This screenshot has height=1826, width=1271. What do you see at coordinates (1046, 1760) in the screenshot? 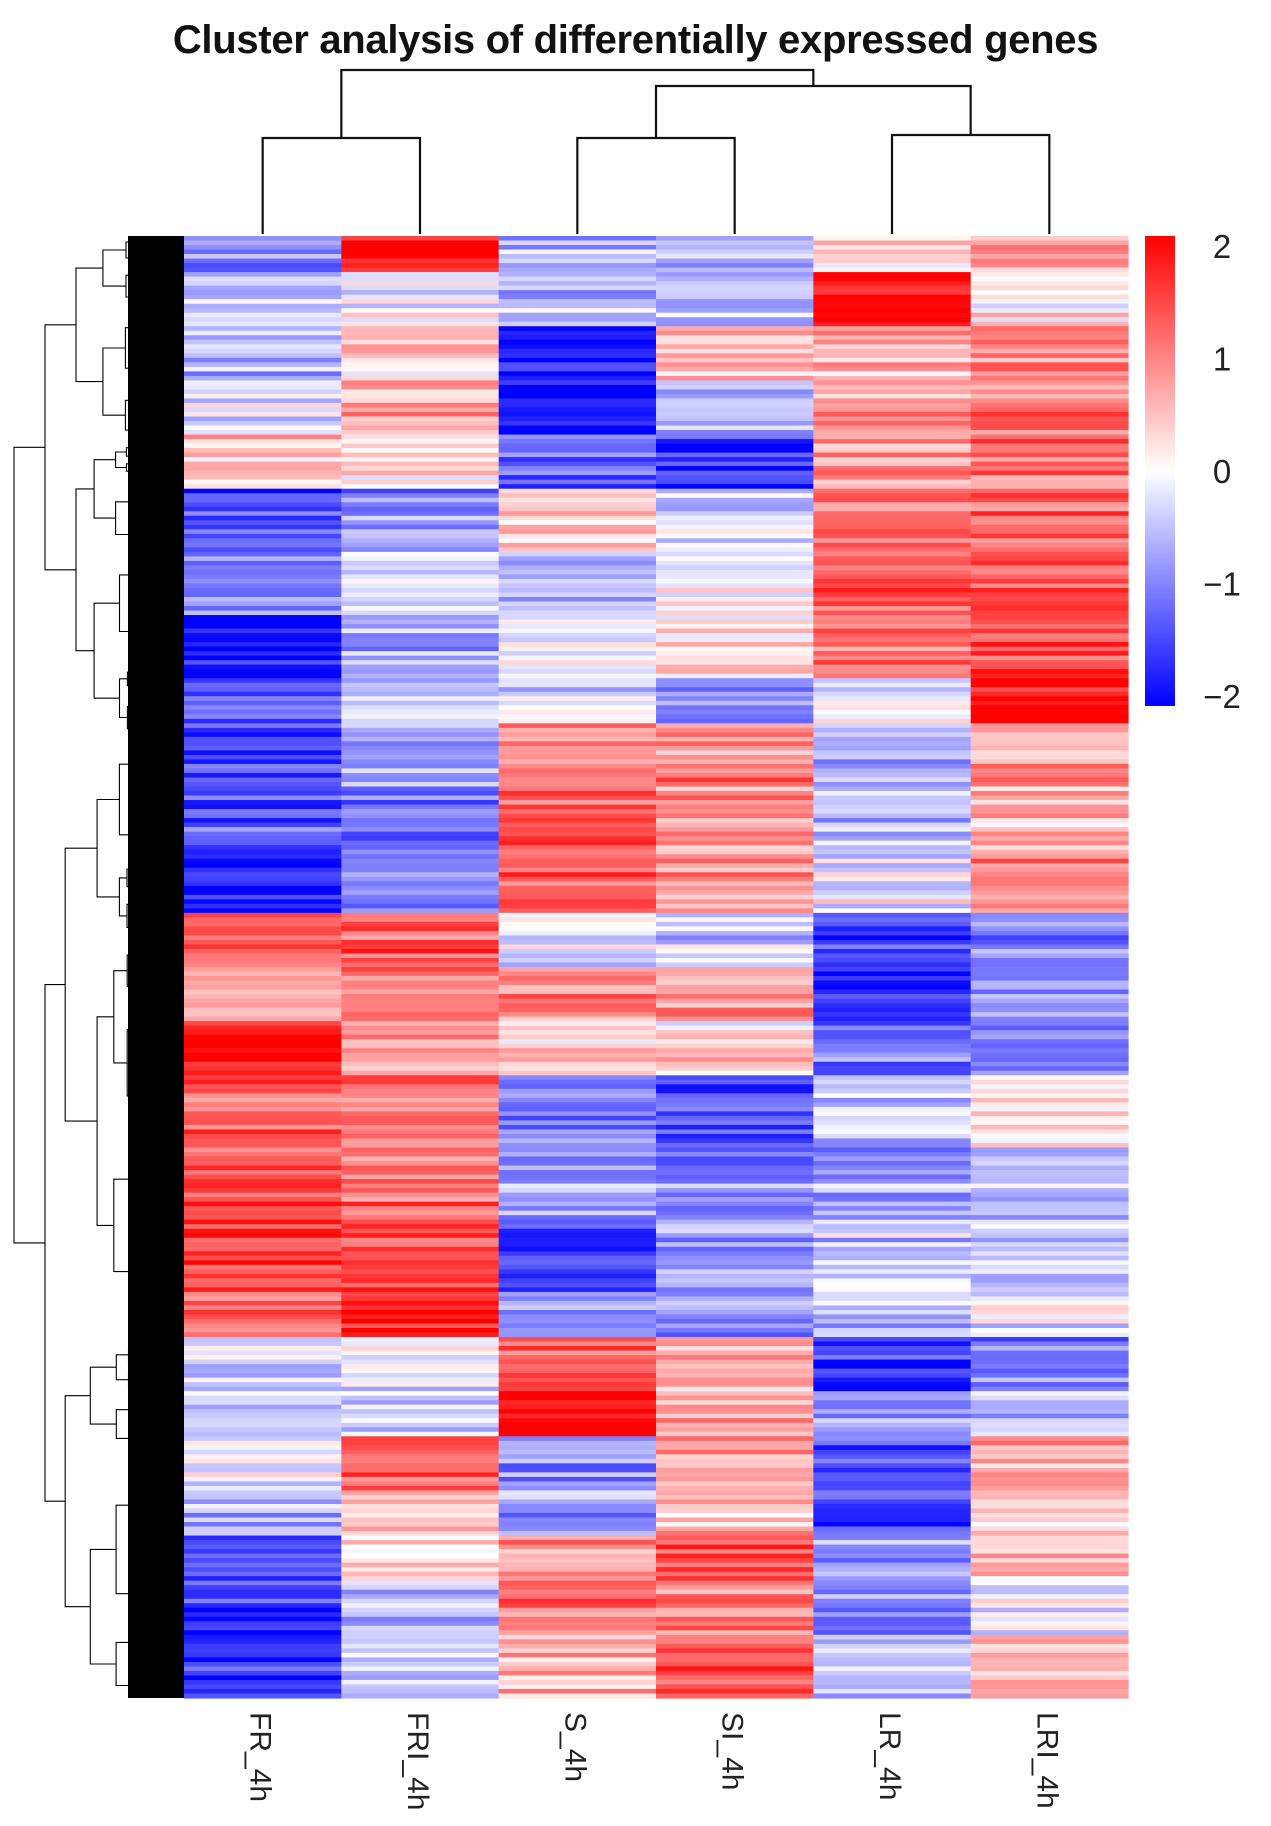
I see `column-label-lri_4h: LRI_4h` at bounding box center [1046, 1760].